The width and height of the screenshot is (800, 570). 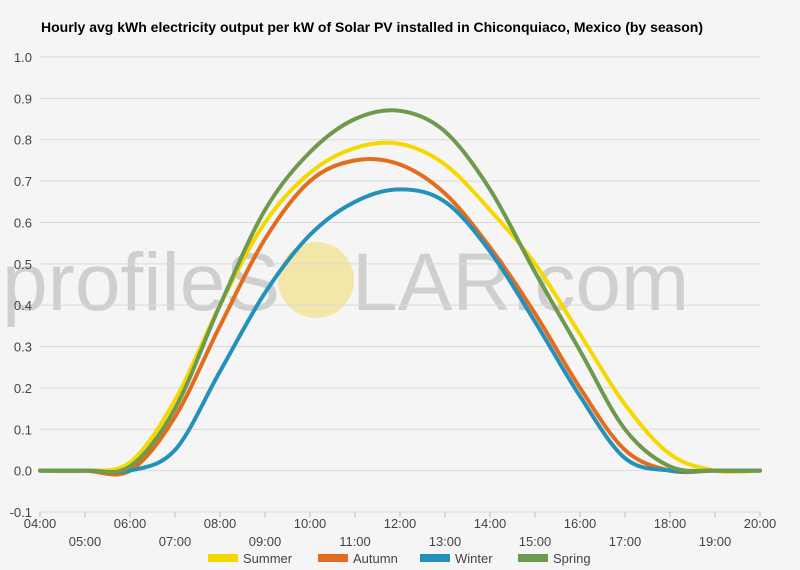 What do you see at coordinates (21, 285) in the screenshot?
I see `y-axis-ticks: -0.1 0.0 0.1 0.2 0.3 0.4 0.5 0.6 0.7 0.8 0.9 1.0` at bounding box center [21, 285].